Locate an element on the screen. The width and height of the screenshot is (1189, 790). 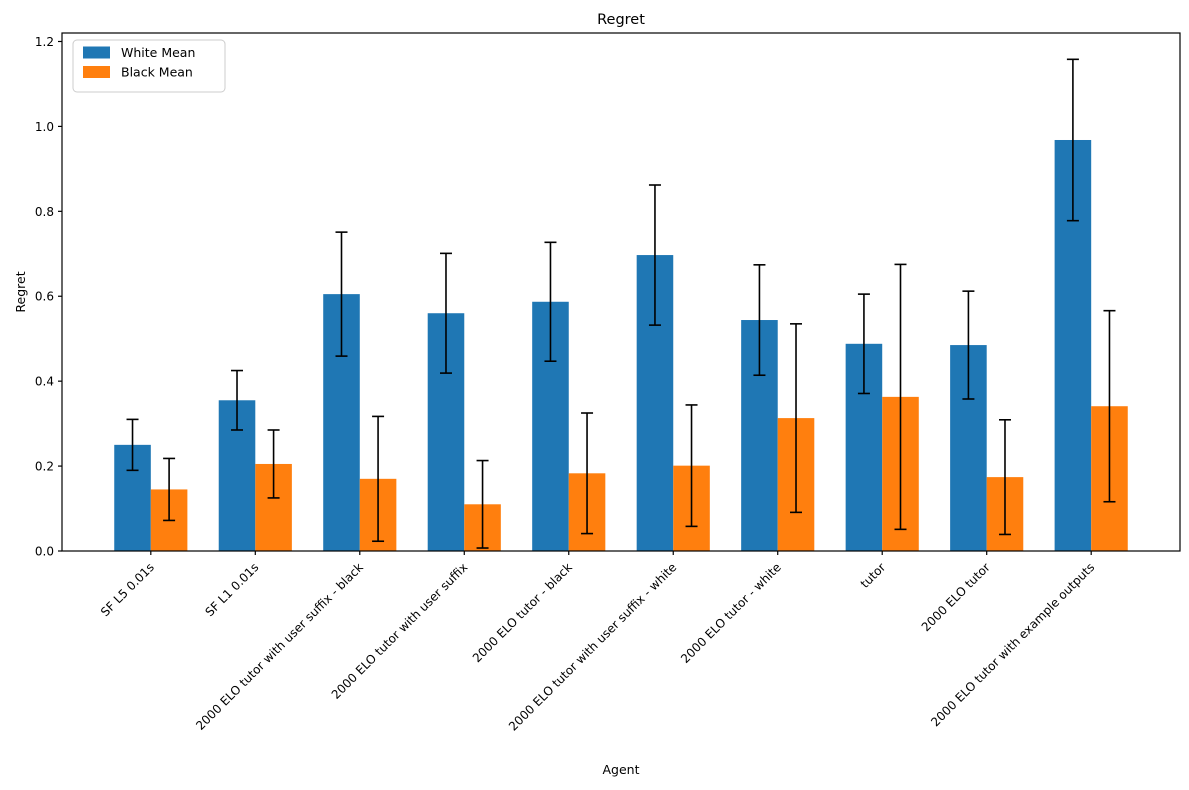
legend: White Mean Black Mean is located at coordinates (149, 66).